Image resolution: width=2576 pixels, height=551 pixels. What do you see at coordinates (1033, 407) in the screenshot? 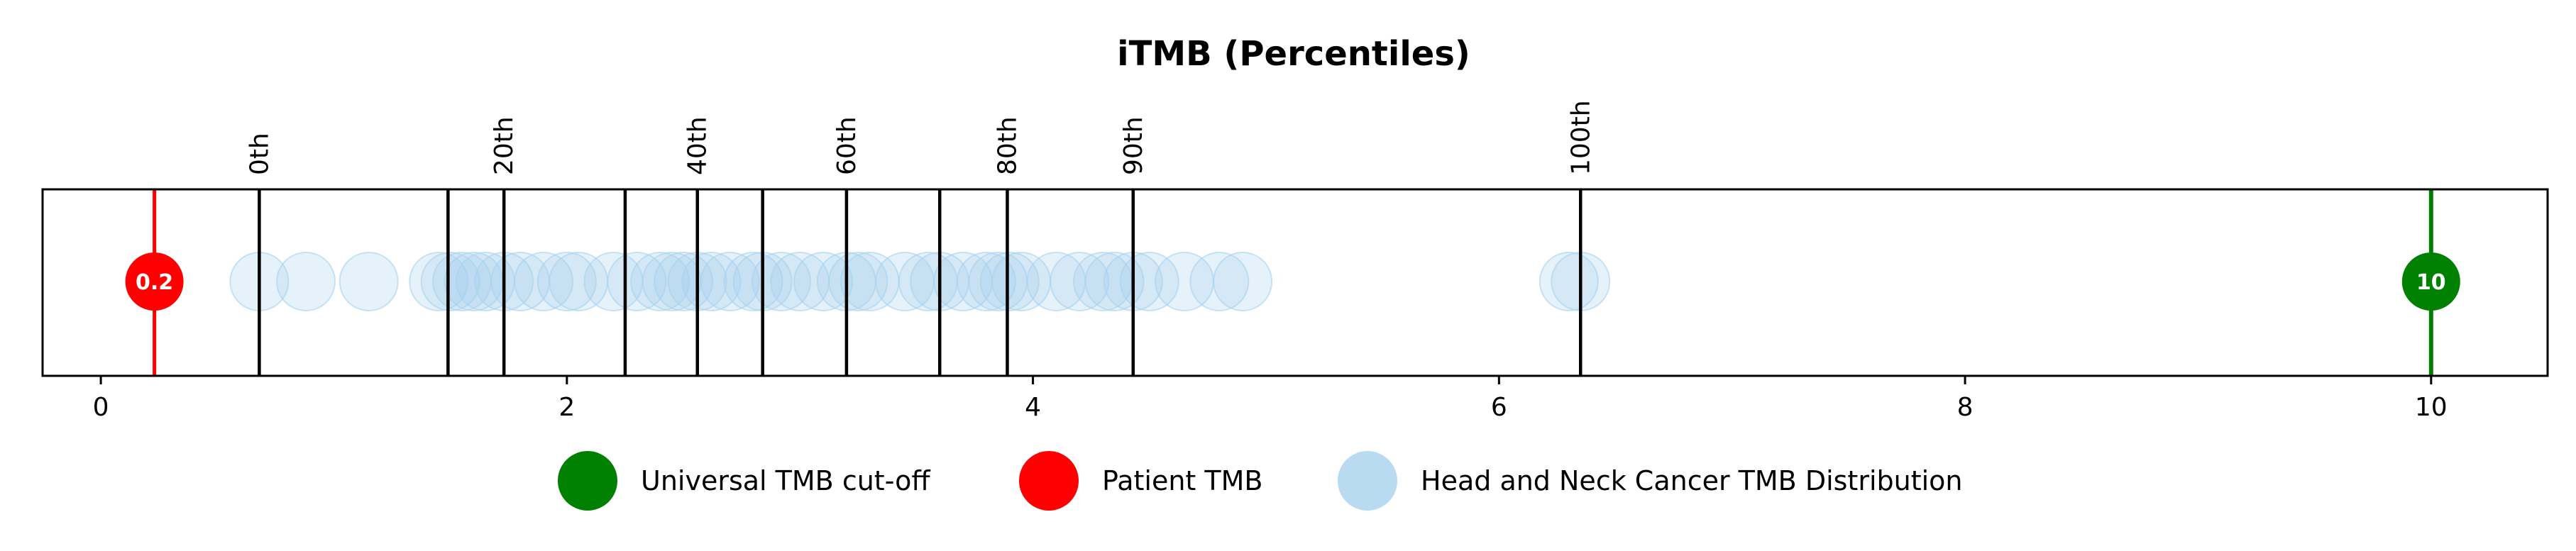
I see `x-tick-label: 4` at bounding box center [1033, 407].